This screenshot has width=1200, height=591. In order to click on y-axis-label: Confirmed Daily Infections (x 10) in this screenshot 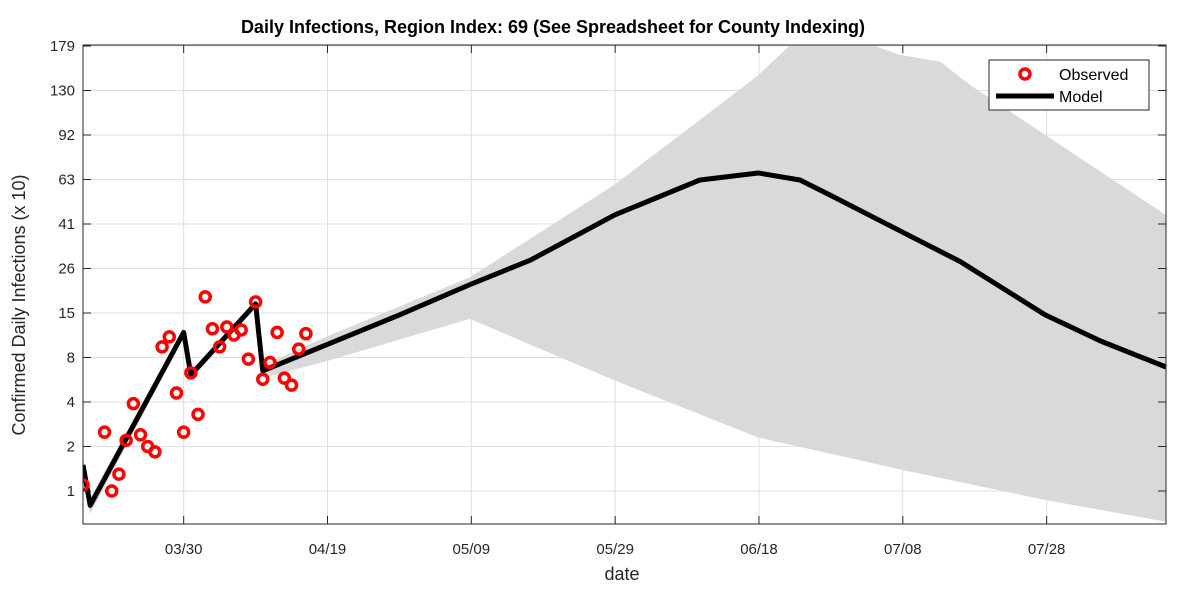, I will do `click(19, 304)`.